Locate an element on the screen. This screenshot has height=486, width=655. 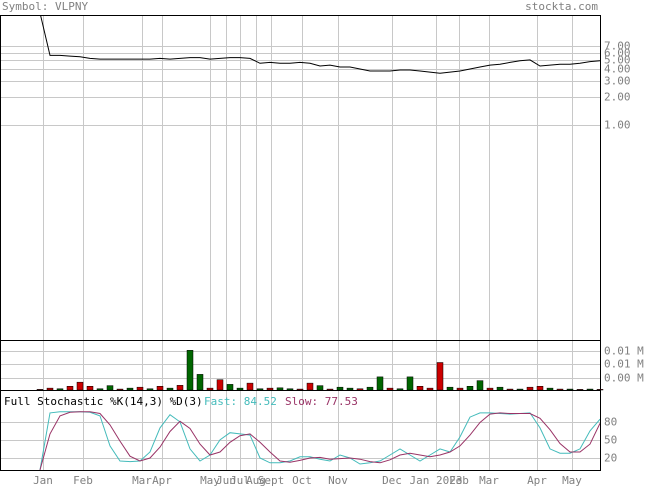
y-tick-label: 6.00 is located at coordinates (617, 53).